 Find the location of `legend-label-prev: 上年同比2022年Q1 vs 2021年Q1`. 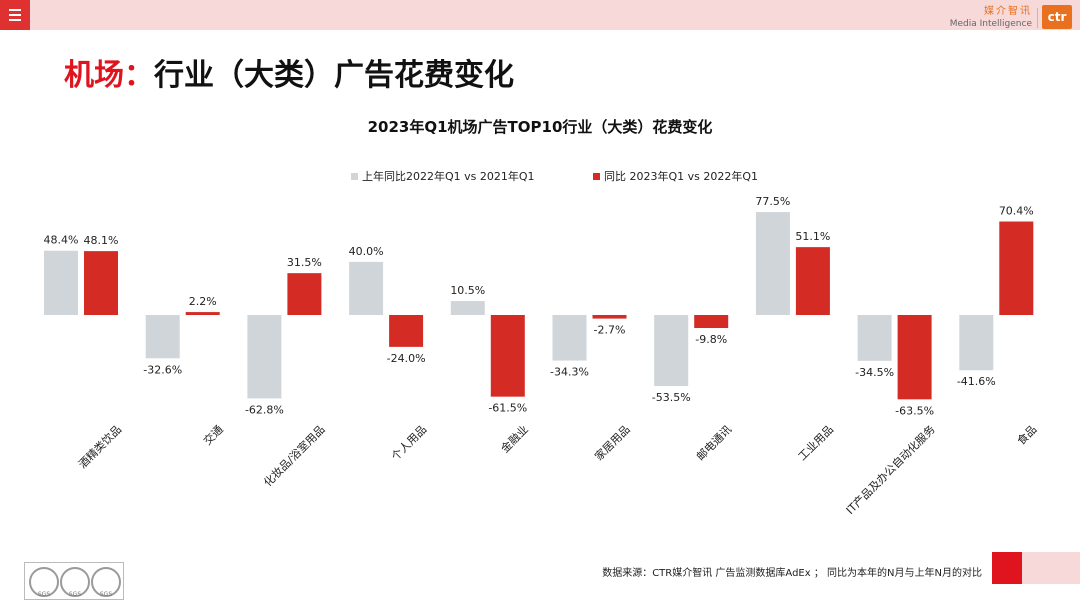

legend-label-prev: 上年同比2022年Q1 vs 2021年Q1 is located at coordinates (448, 176).